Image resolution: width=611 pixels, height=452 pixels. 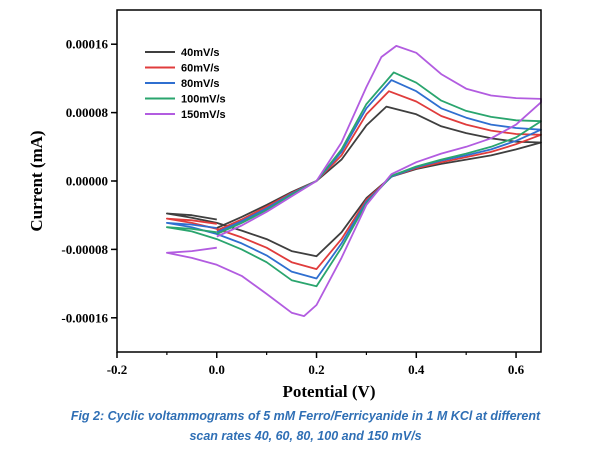 I want to click on y-tick-label-4: 0.00016, so click(x=87, y=44).